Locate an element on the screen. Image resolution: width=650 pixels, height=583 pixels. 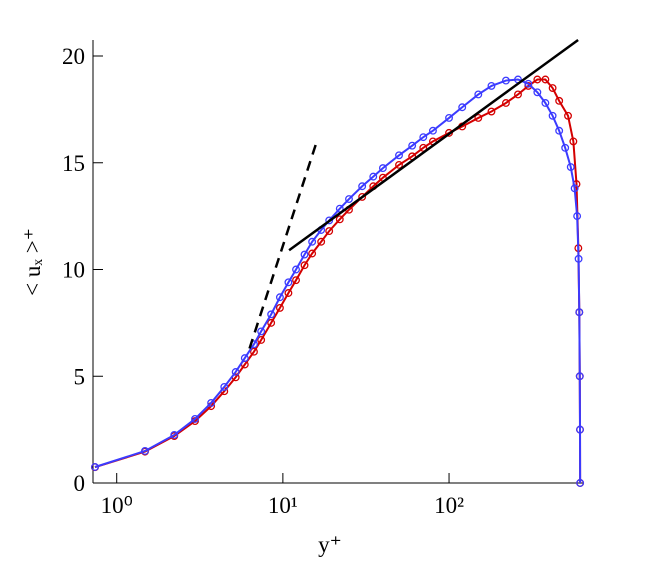
x-tick-label: 10⁰ is located at coordinates (117, 505).